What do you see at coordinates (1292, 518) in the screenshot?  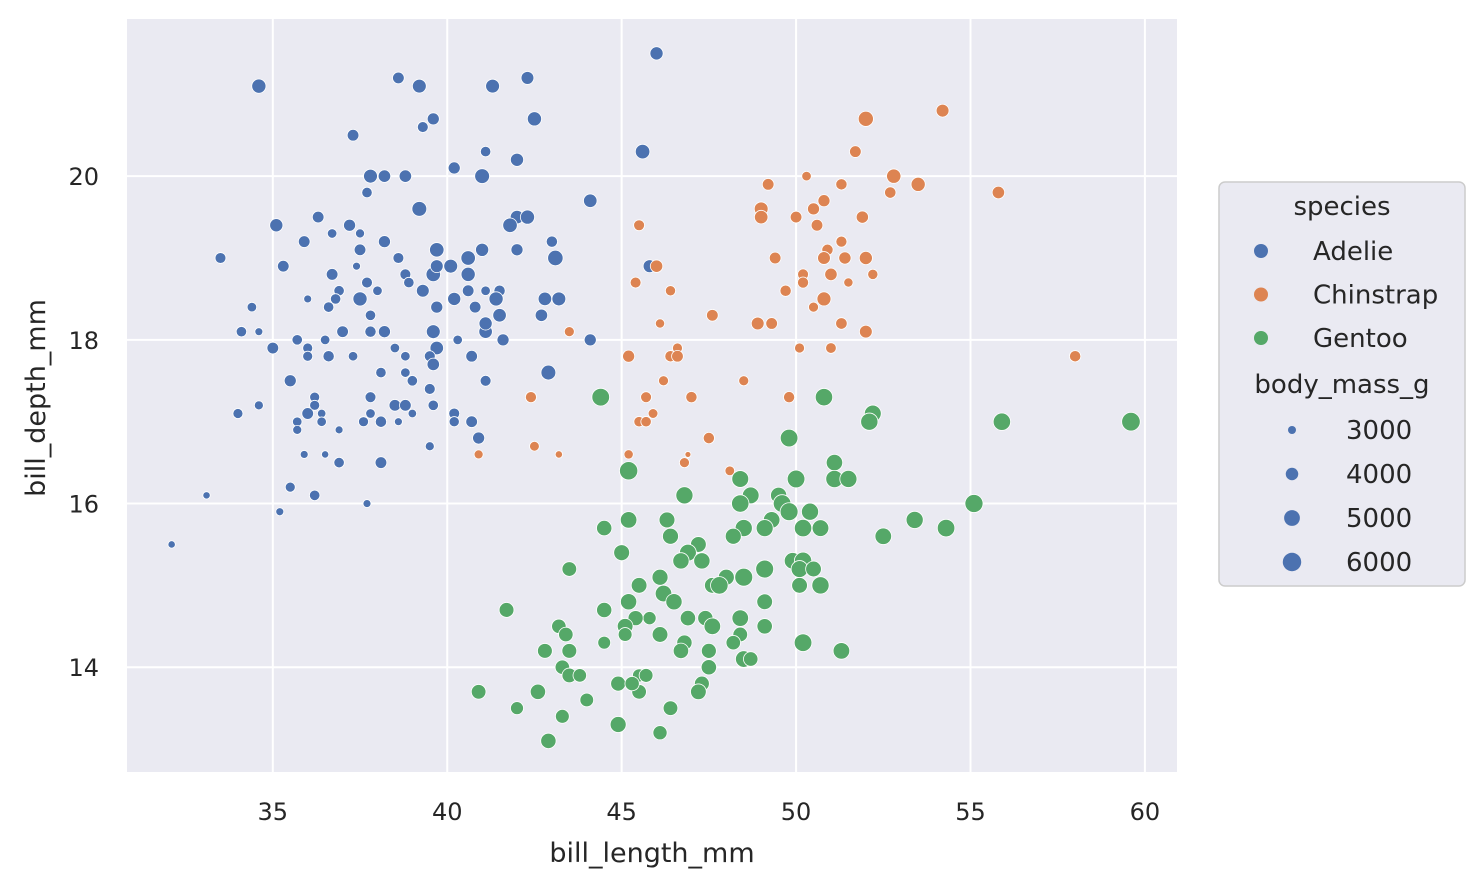 I see `legend-size-marker` at bounding box center [1292, 518].